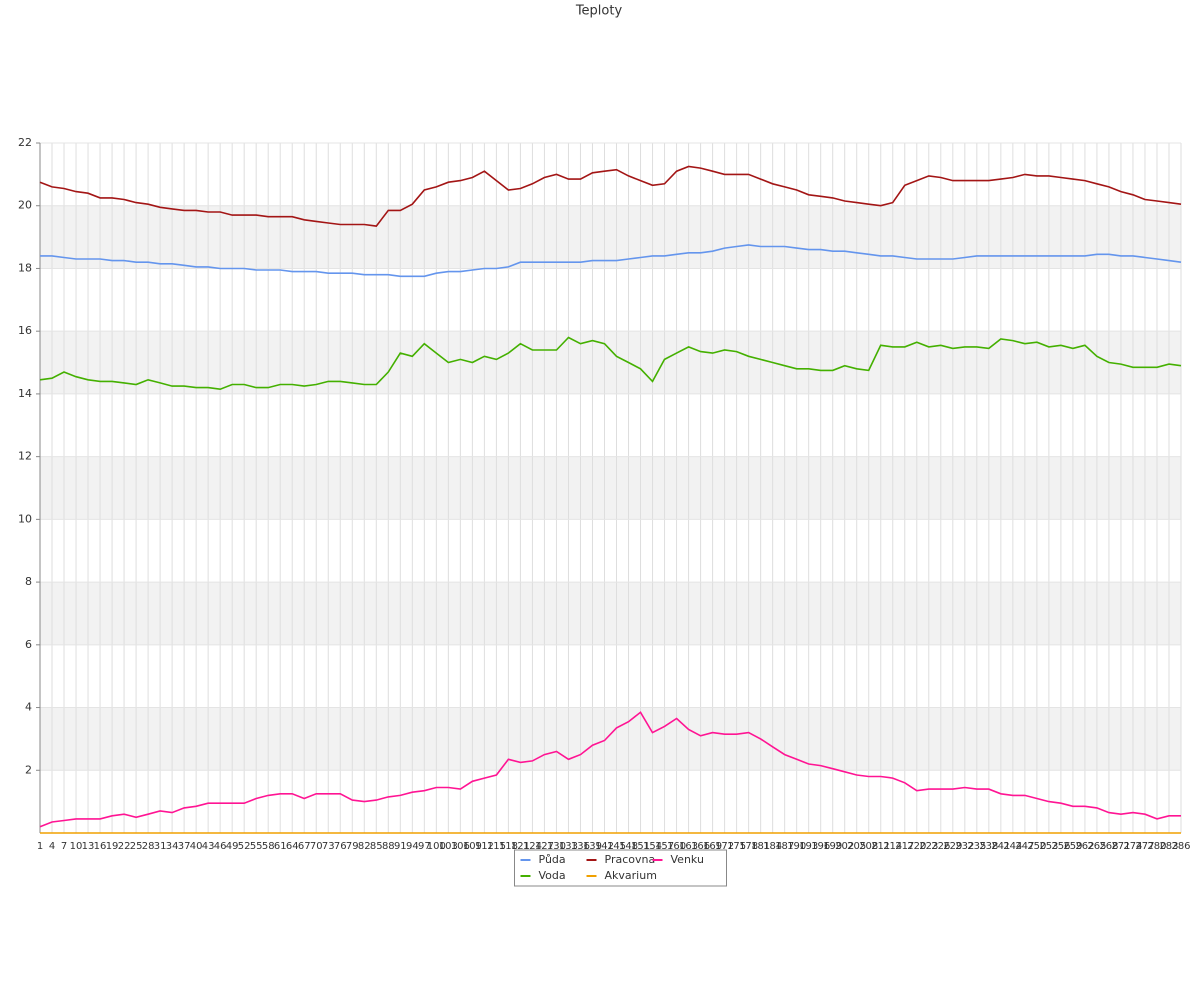 The height and width of the screenshot is (1000, 1200). I want to click on y-tick-label: 8, so click(28, 581).